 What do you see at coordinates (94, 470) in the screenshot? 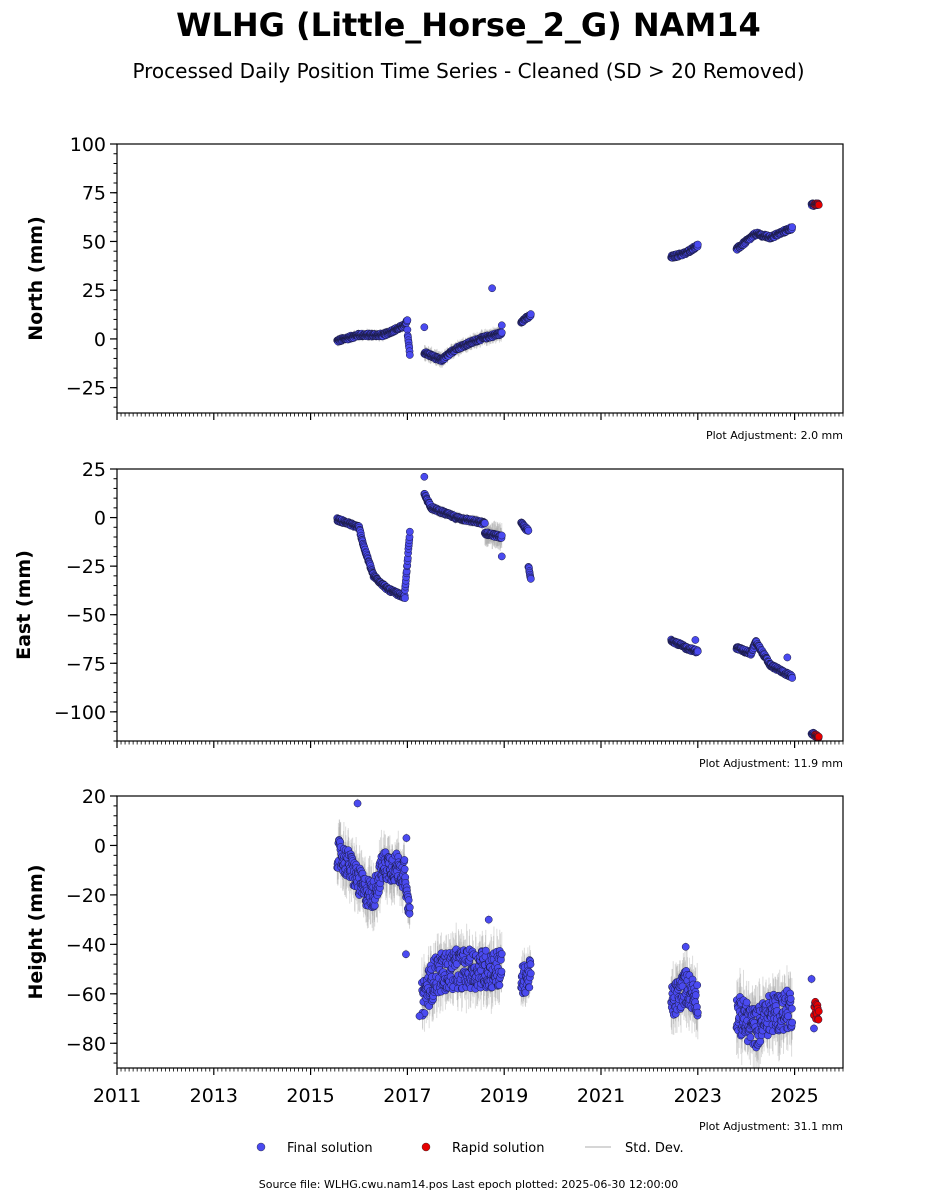
I see `east-y-tick-label: 25` at bounding box center [94, 470].